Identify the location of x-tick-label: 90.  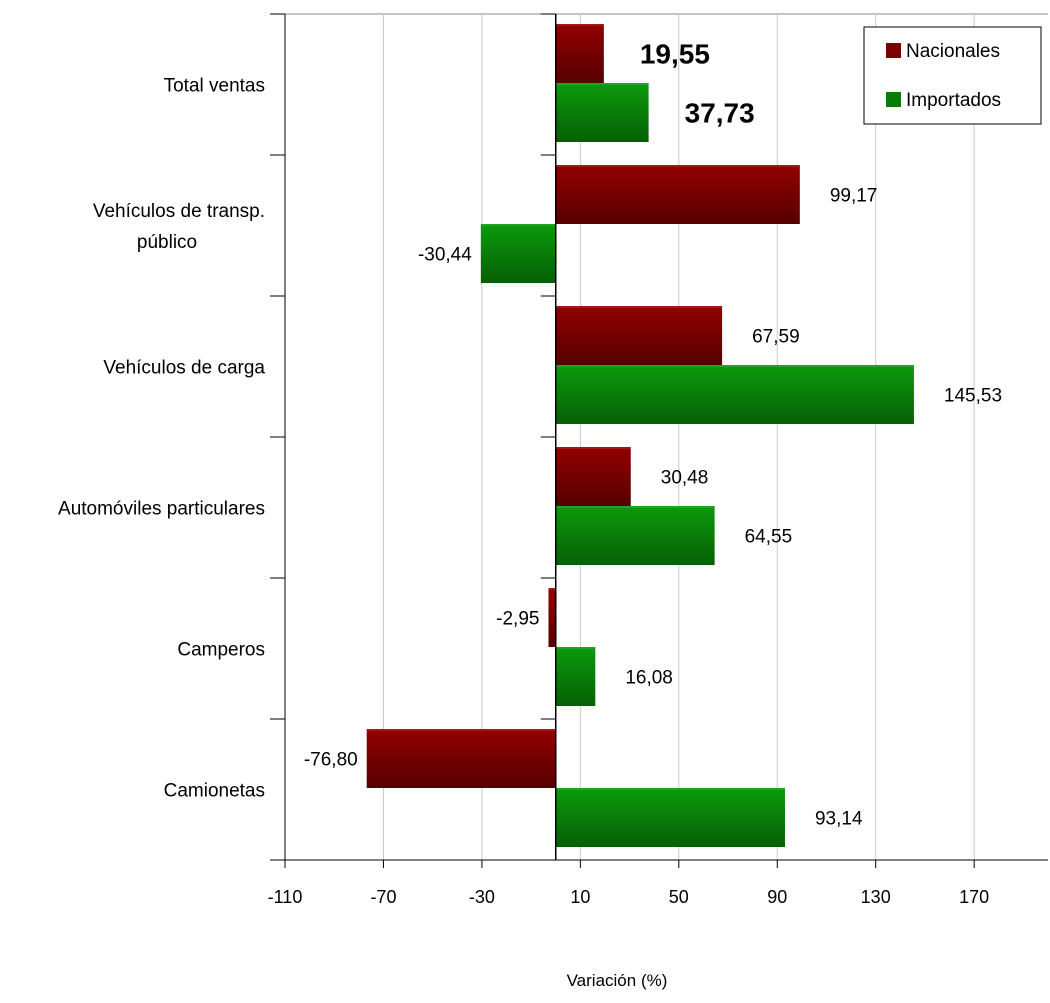
(777, 897).